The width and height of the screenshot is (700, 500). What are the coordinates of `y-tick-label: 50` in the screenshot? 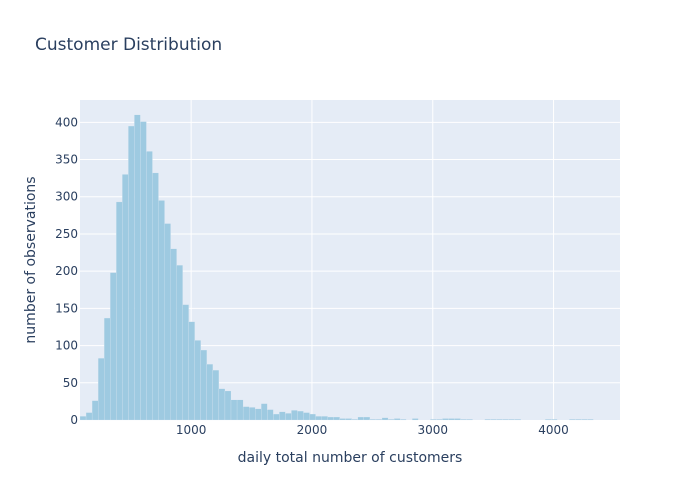 It's located at (70, 383).